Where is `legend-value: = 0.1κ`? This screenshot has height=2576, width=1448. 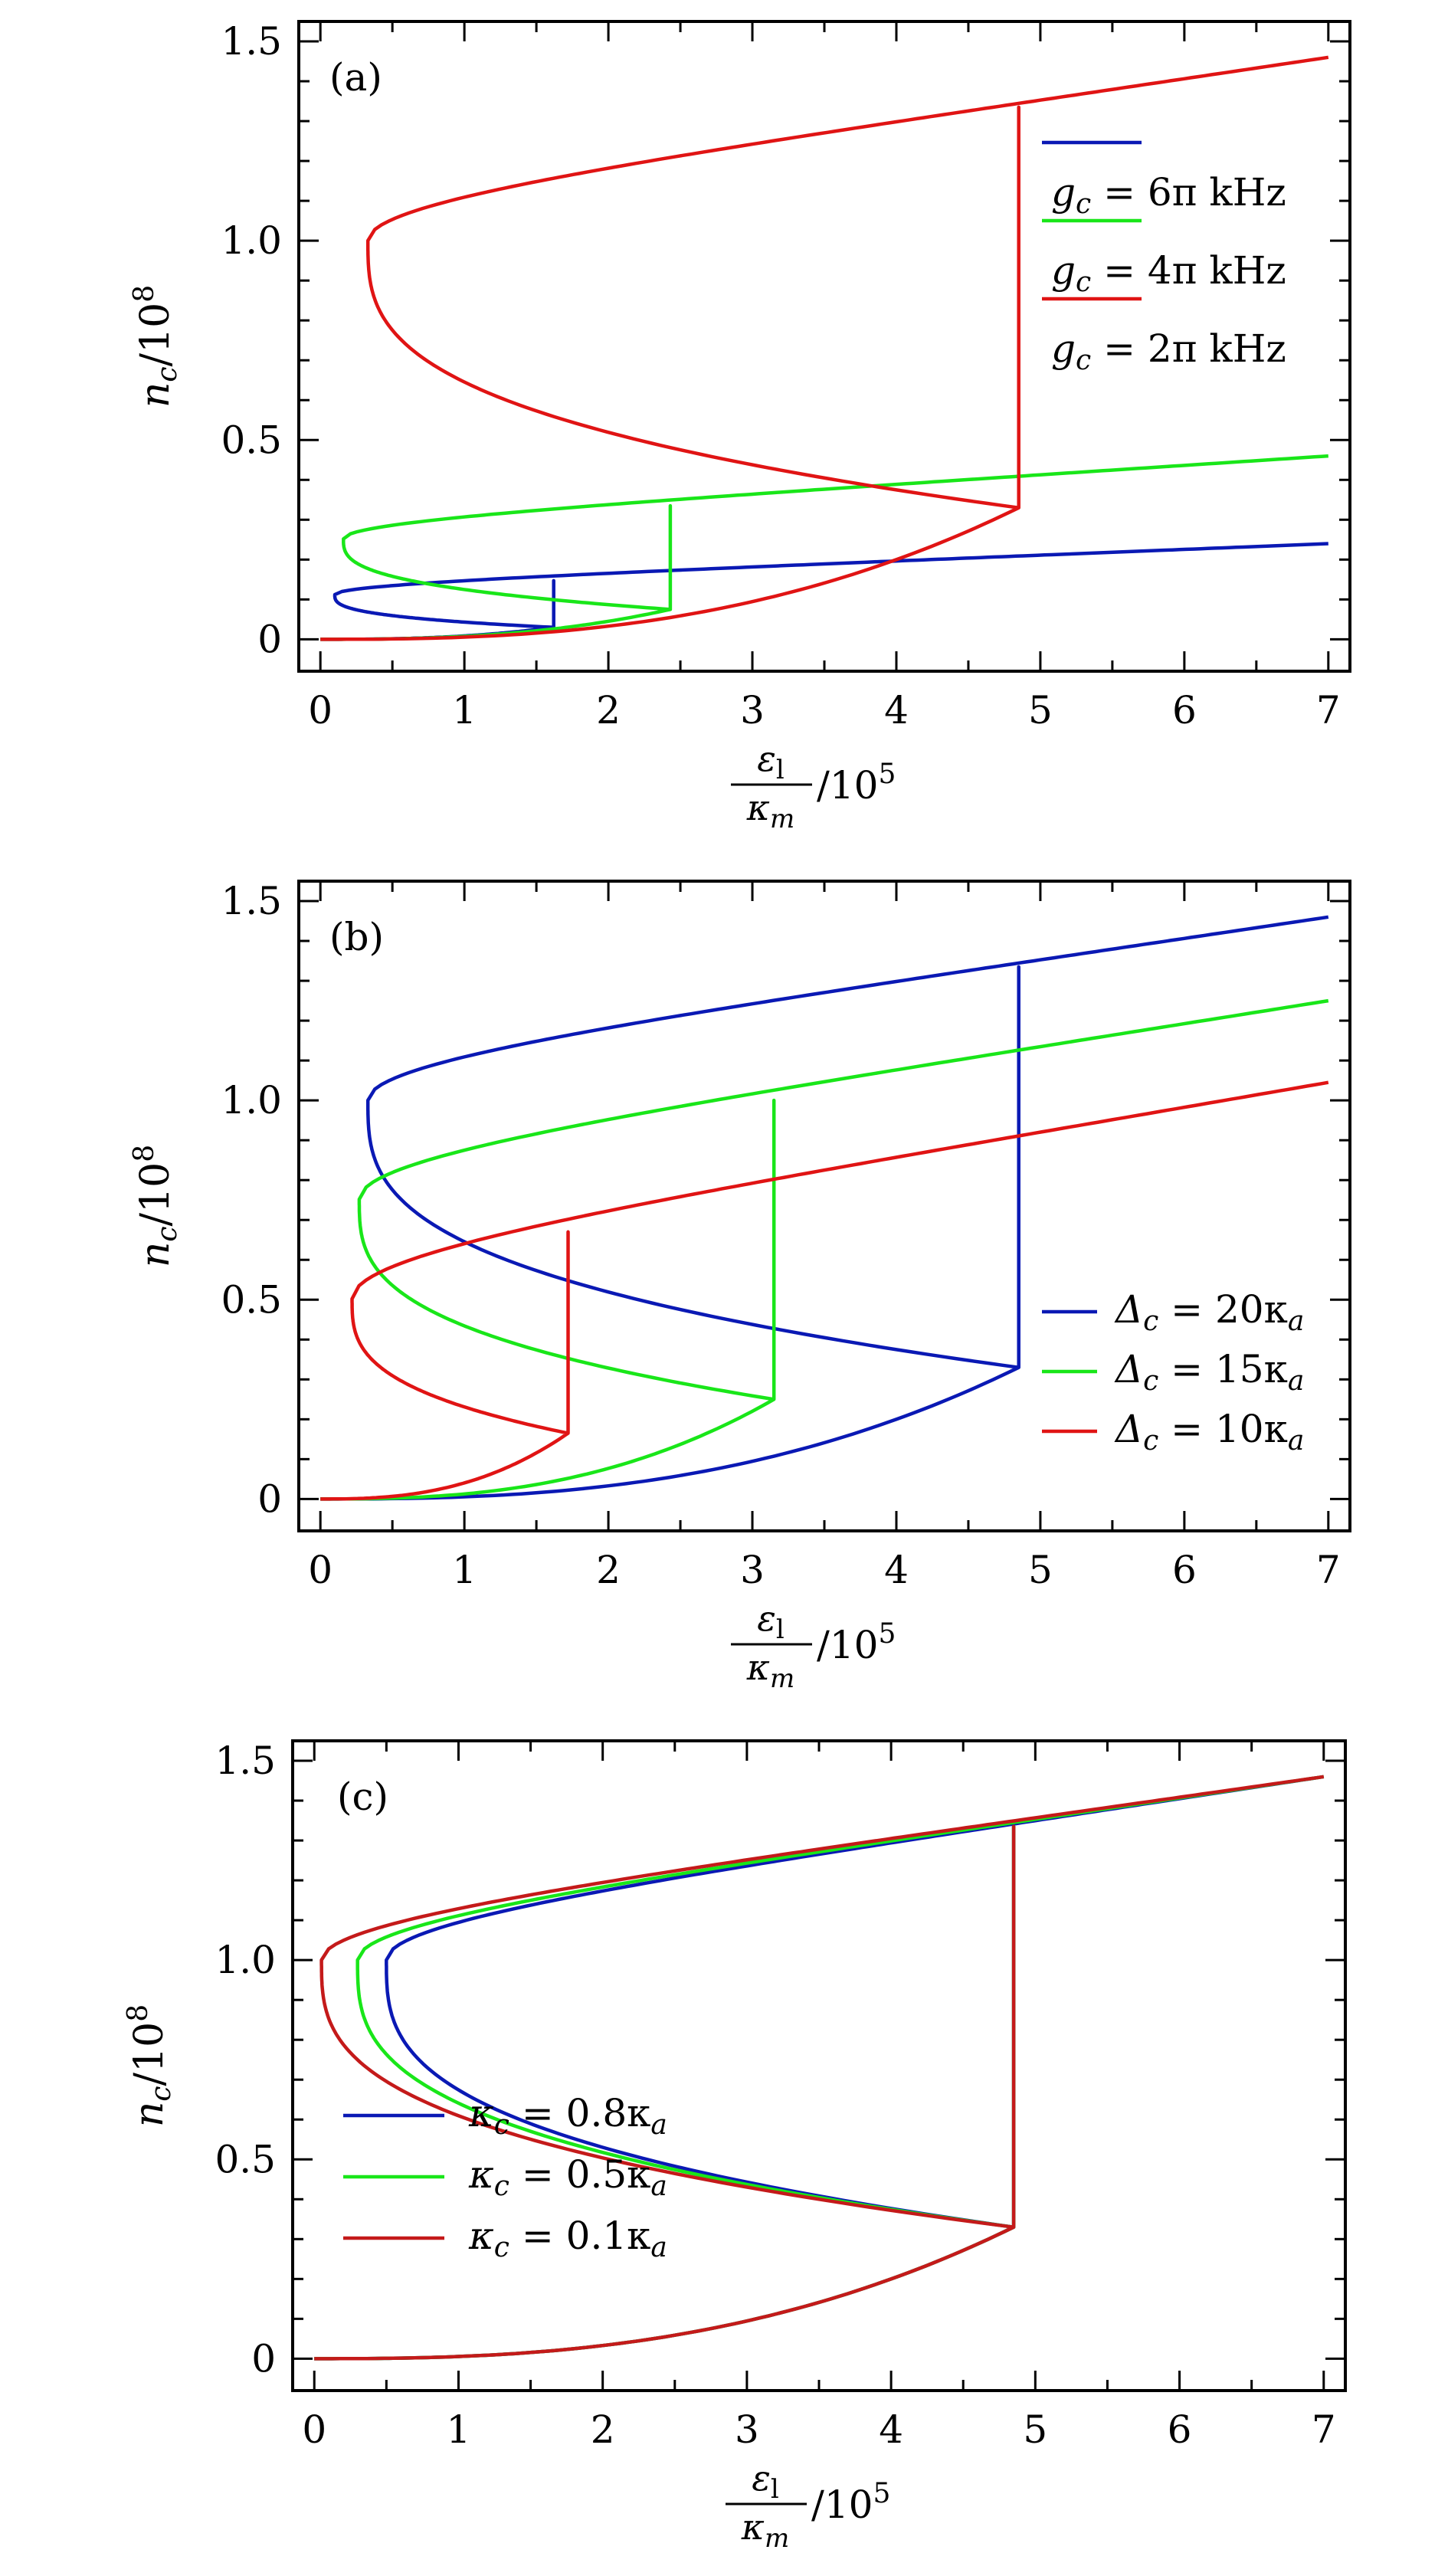
legend-value: = 0.1κ is located at coordinates (579, 2236).